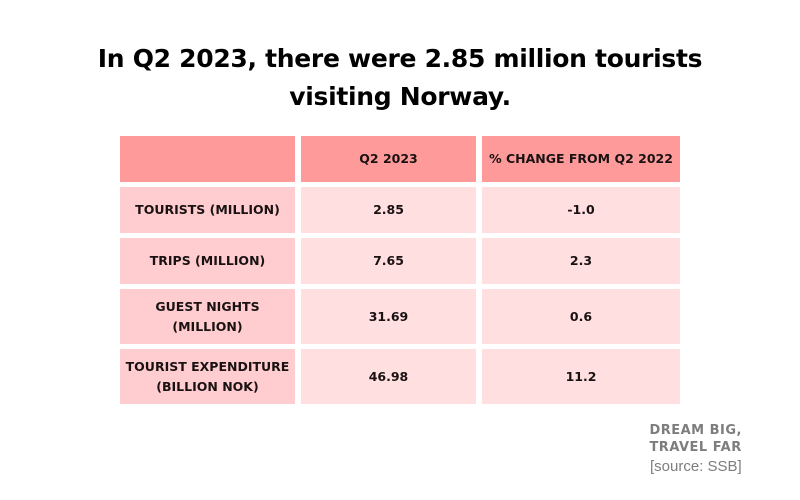  Describe the element at coordinates (207, 366) in the screenshot. I see `label-line-1: TOURIST EXPENDITURE` at that location.